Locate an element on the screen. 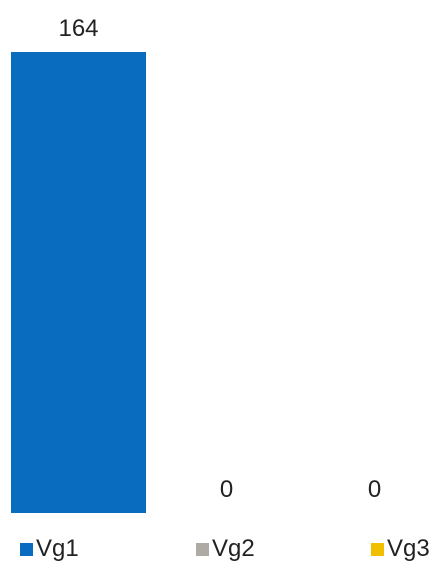 The height and width of the screenshot is (568, 445). data-label-vg3: 0 is located at coordinates (374, 489).